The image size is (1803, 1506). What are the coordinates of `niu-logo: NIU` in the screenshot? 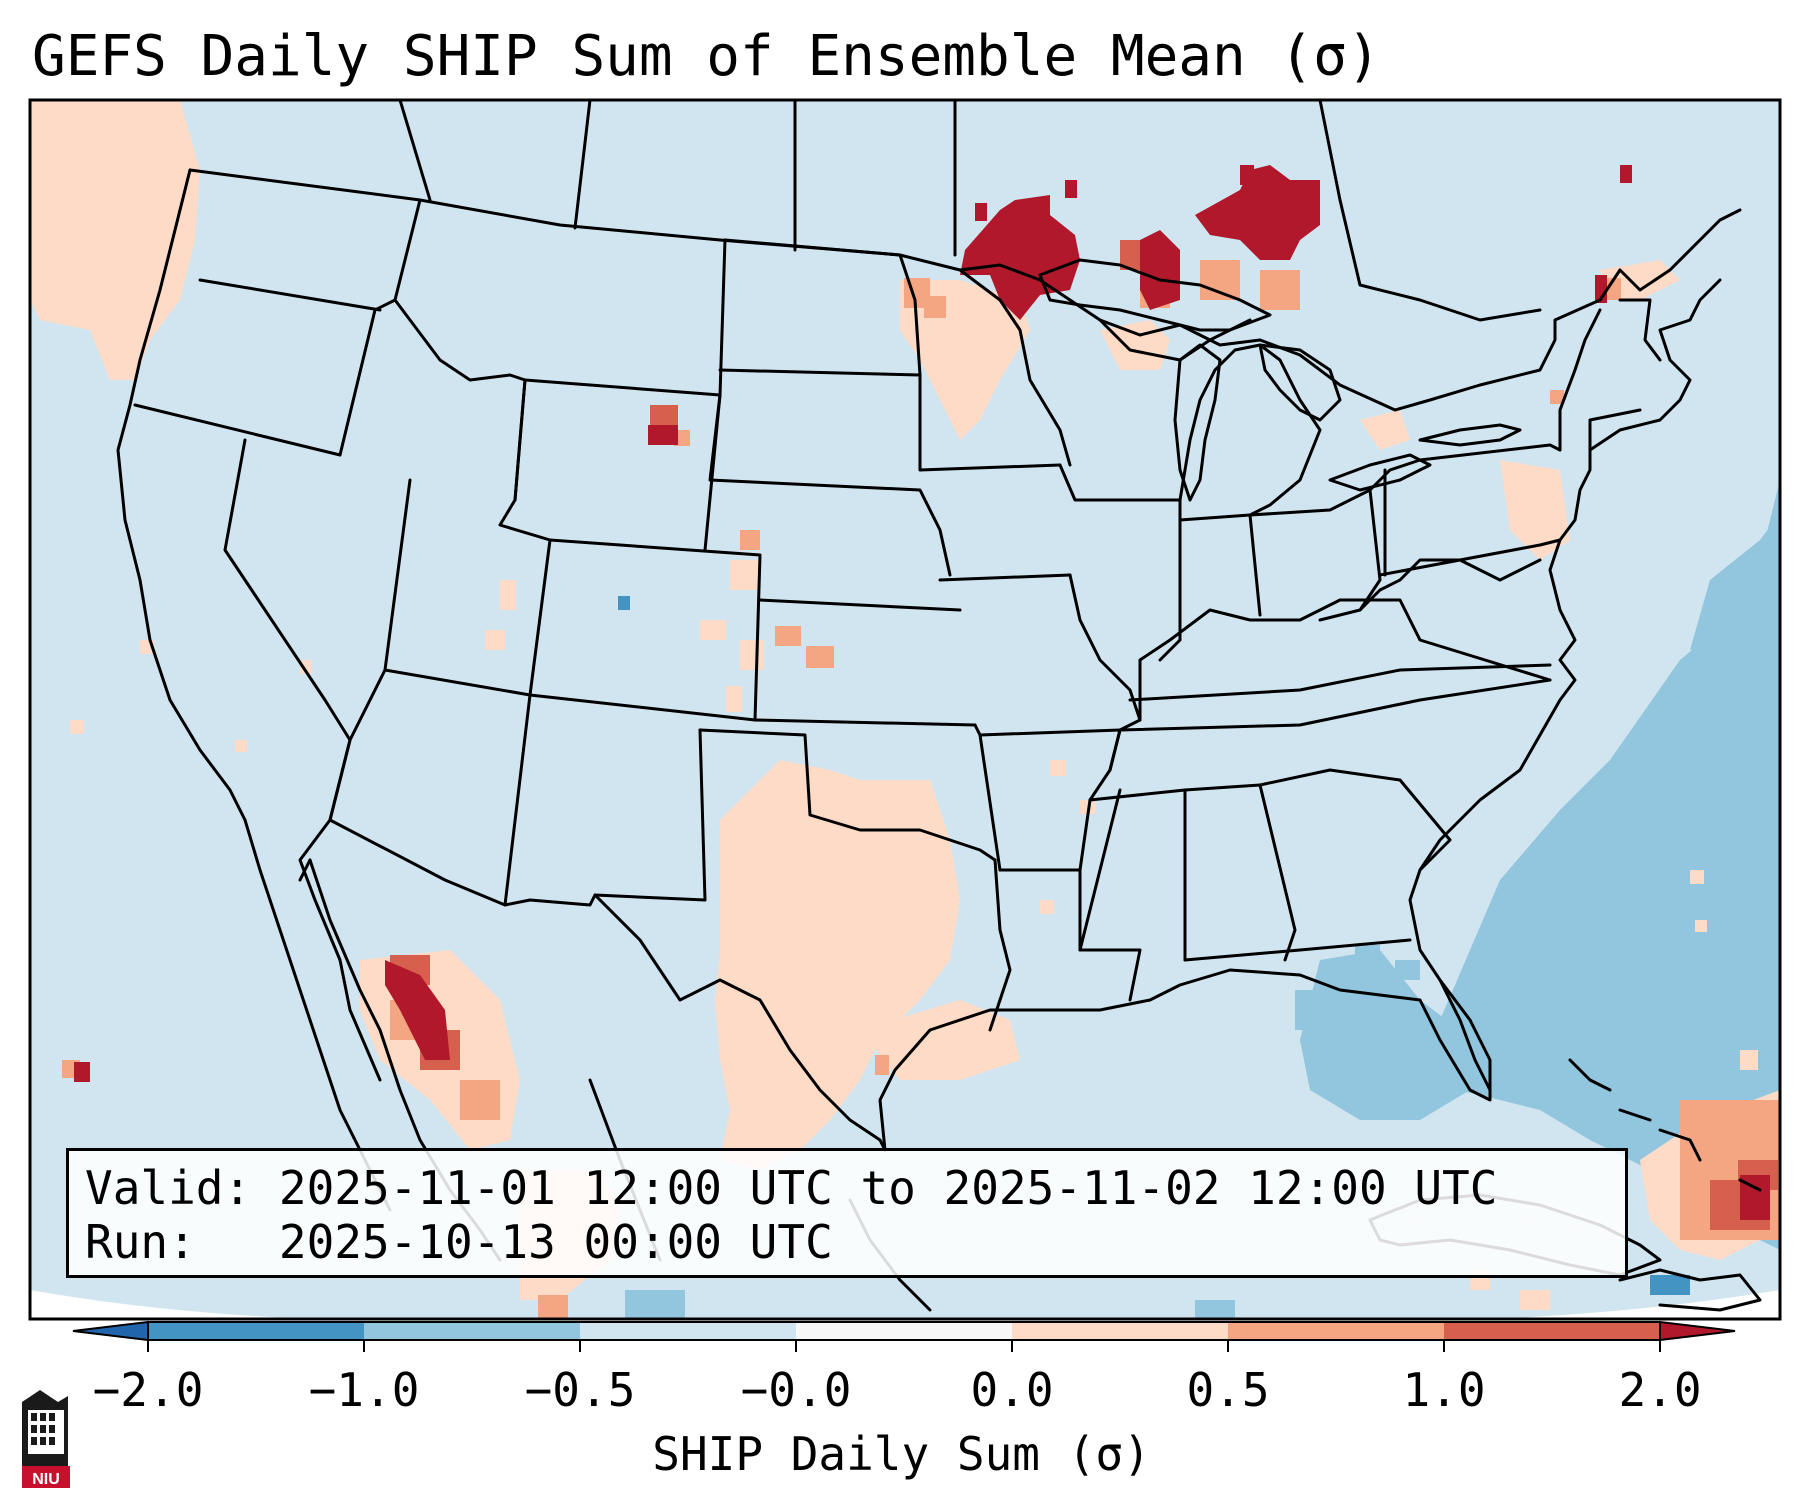 It's located at (46, 1439).